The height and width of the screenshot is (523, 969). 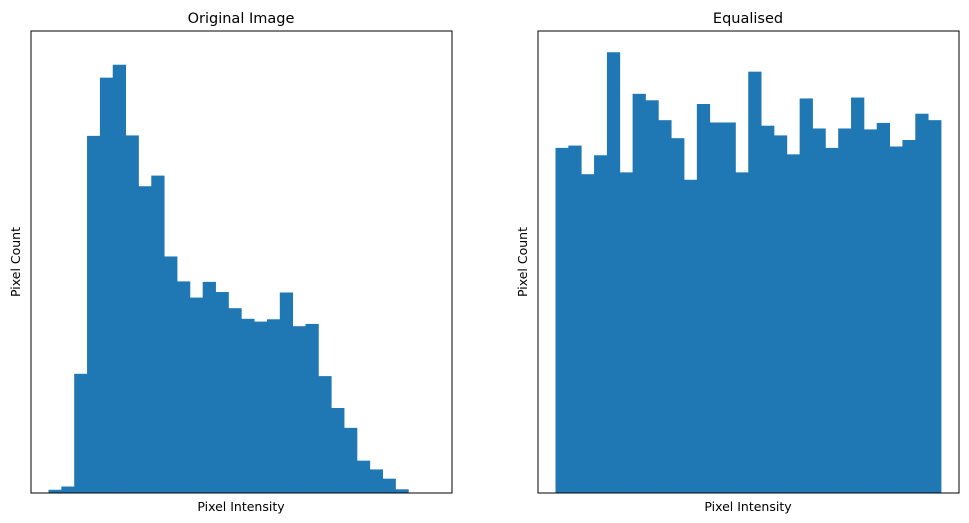 What do you see at coordinates (241, 19) in the screenshot?
I see `chart-title: Original Image` at bounding box center [241, 19].